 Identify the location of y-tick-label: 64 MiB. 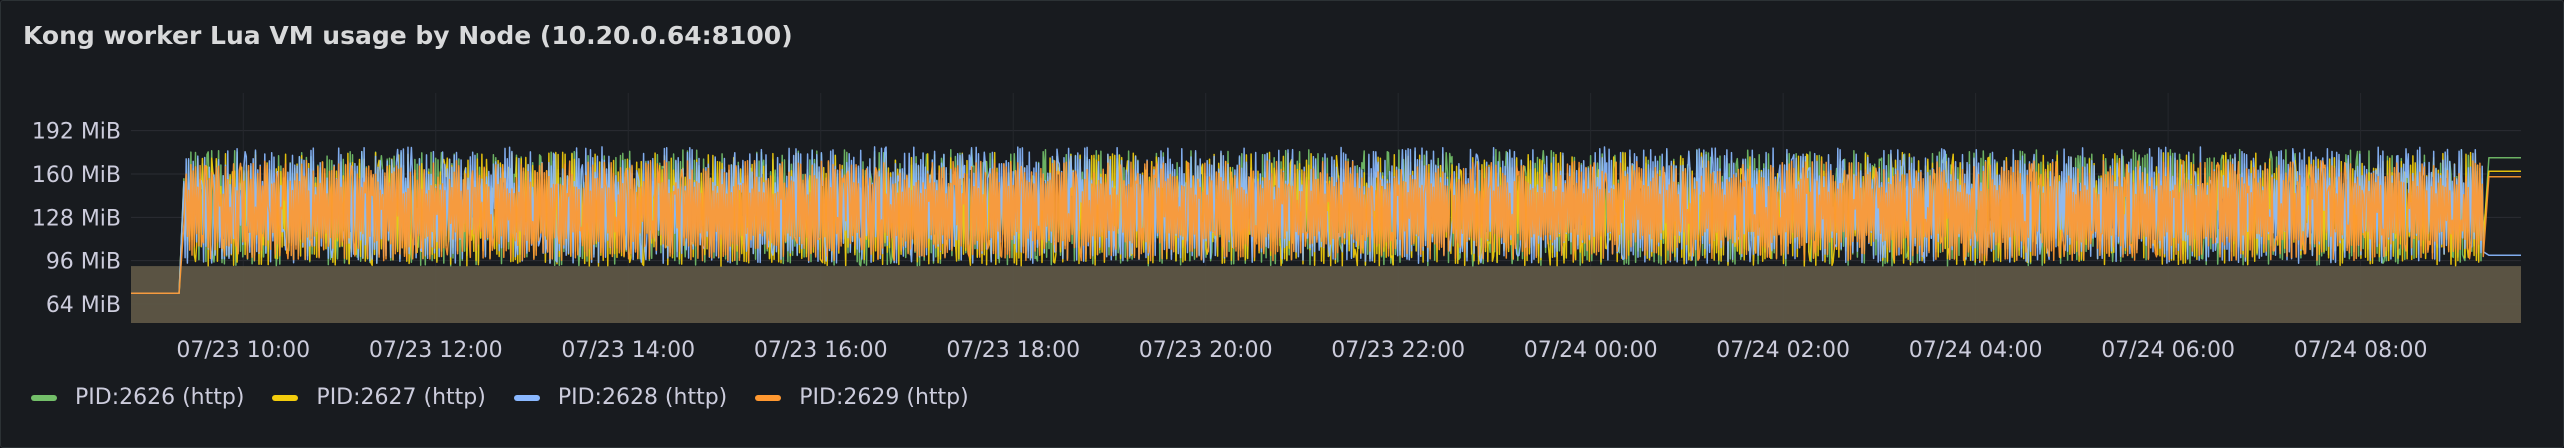
(83, 305).